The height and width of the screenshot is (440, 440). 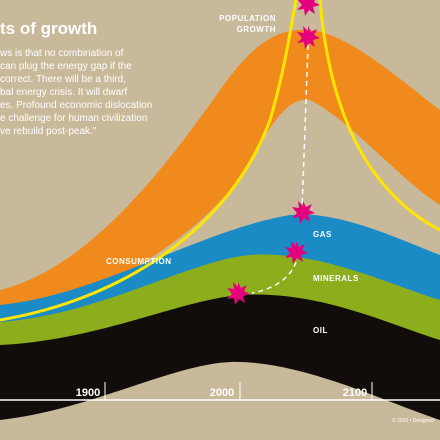 I want to click on label: GAS, so click(x=322, y=234).